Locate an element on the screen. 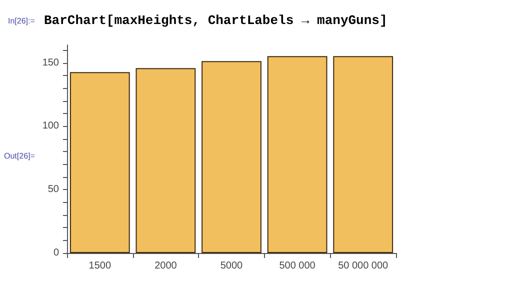  chart-title: BarChart[maxHeights, ChartLabels → manyGuns] is located at coordinates (216, 20).